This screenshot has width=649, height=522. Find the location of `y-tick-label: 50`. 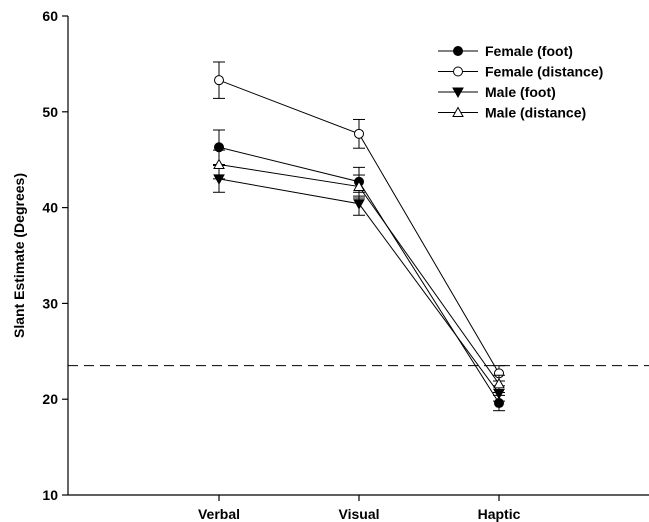

y-tick-label: 50 is located at coordinates (50, 112).